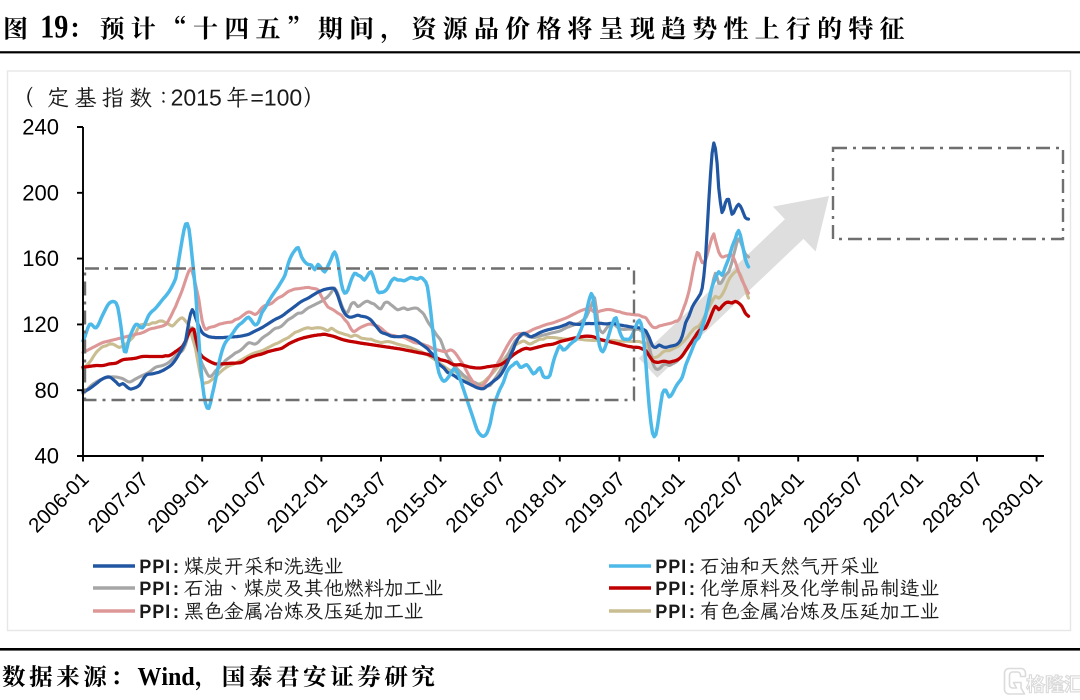 Image resolution: width=1080 pixels, height=700 pixels. I want to click on svg-text: 160, so click(40, 258).